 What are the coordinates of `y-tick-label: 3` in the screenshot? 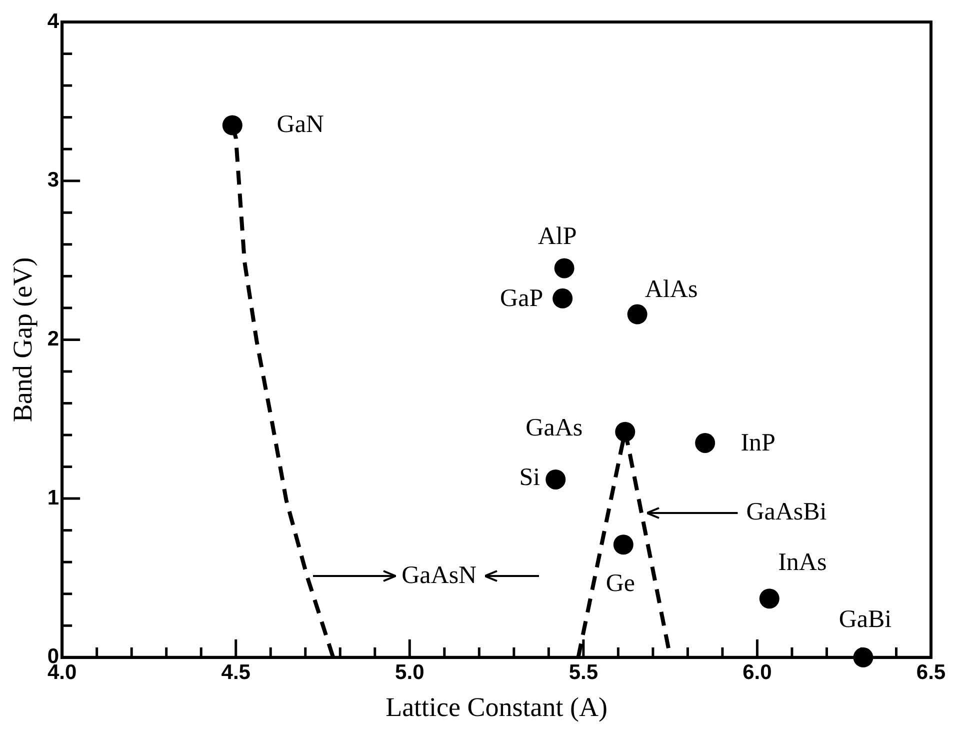 It's located at (53, 180).